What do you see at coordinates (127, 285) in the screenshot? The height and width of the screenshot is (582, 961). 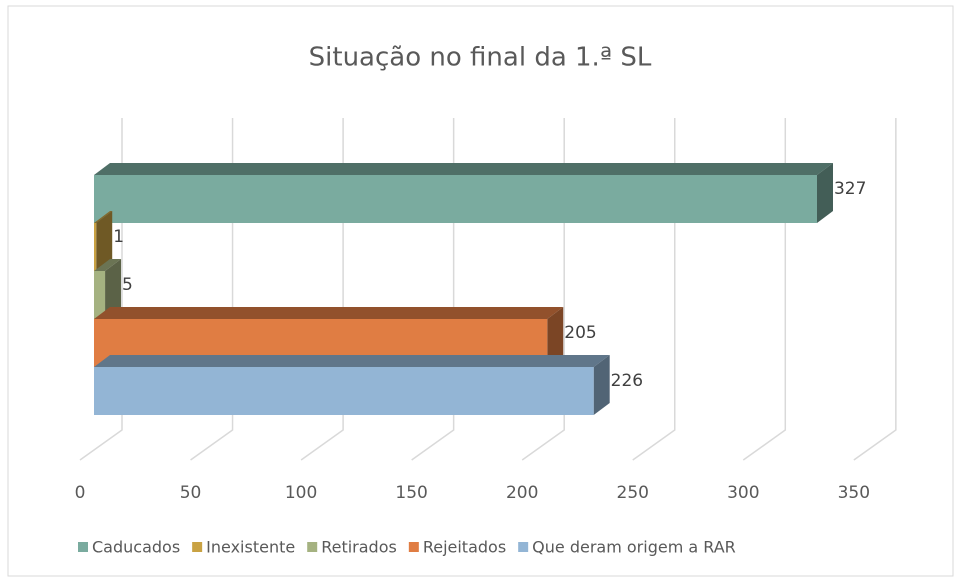 I see `data-label: 5` at bounding box center [127, 285].